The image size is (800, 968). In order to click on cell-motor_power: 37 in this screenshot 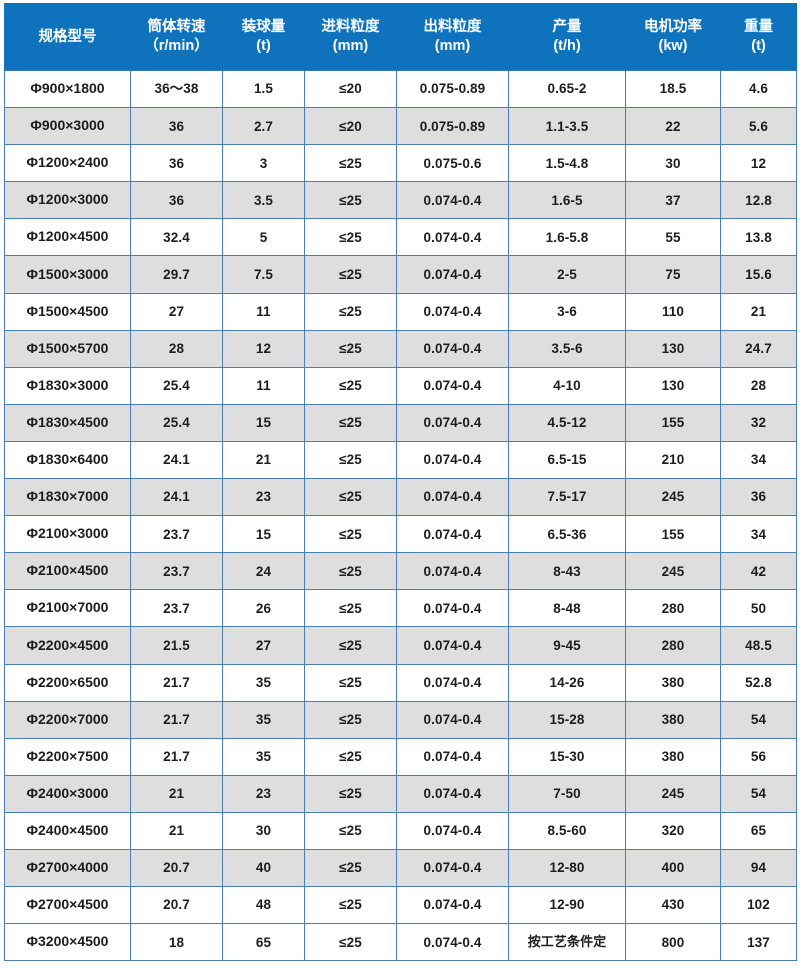, I will do `click(673, 200)`.